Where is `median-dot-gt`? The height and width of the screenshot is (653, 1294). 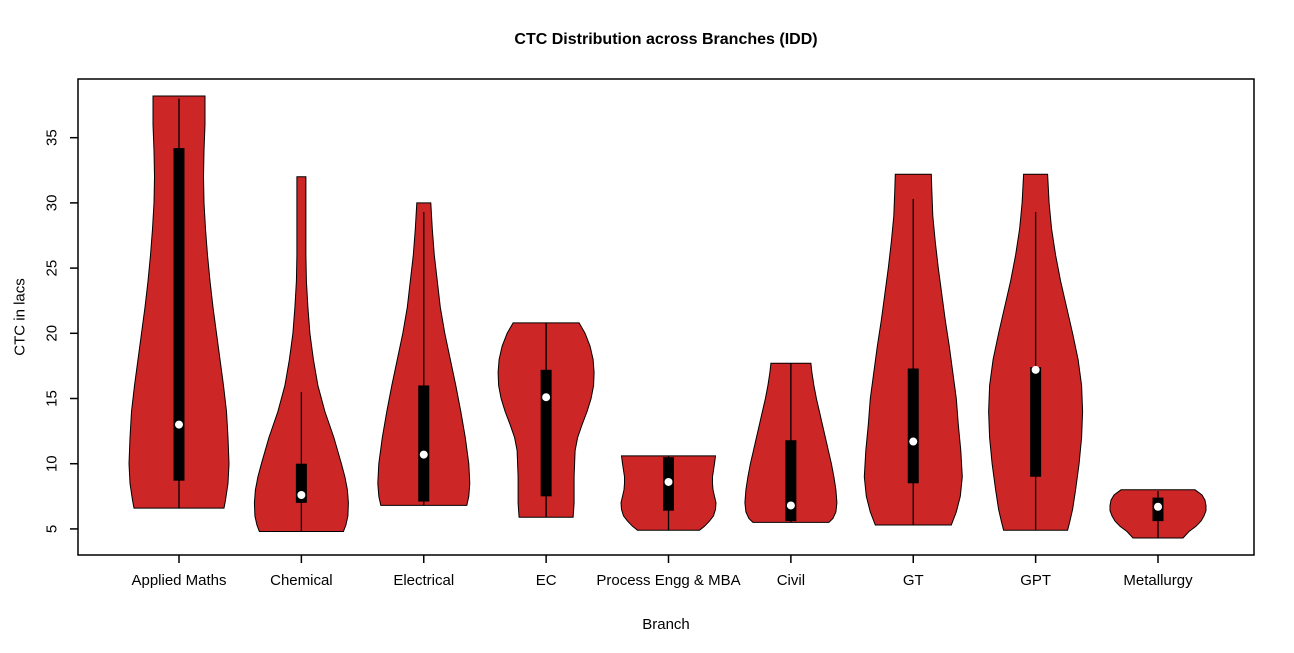 median-dot-gt is located at coordinates (913, 441).